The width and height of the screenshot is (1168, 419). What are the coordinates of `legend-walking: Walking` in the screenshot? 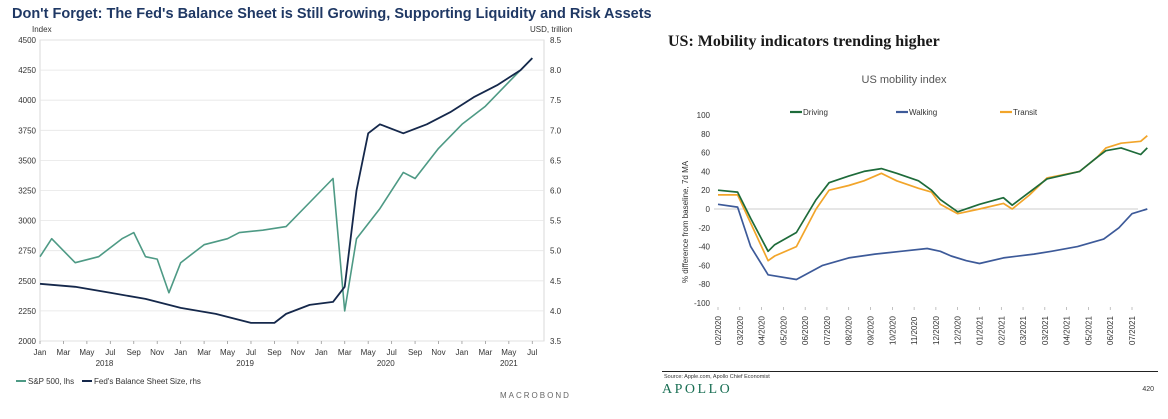 It's located at (923, 112).